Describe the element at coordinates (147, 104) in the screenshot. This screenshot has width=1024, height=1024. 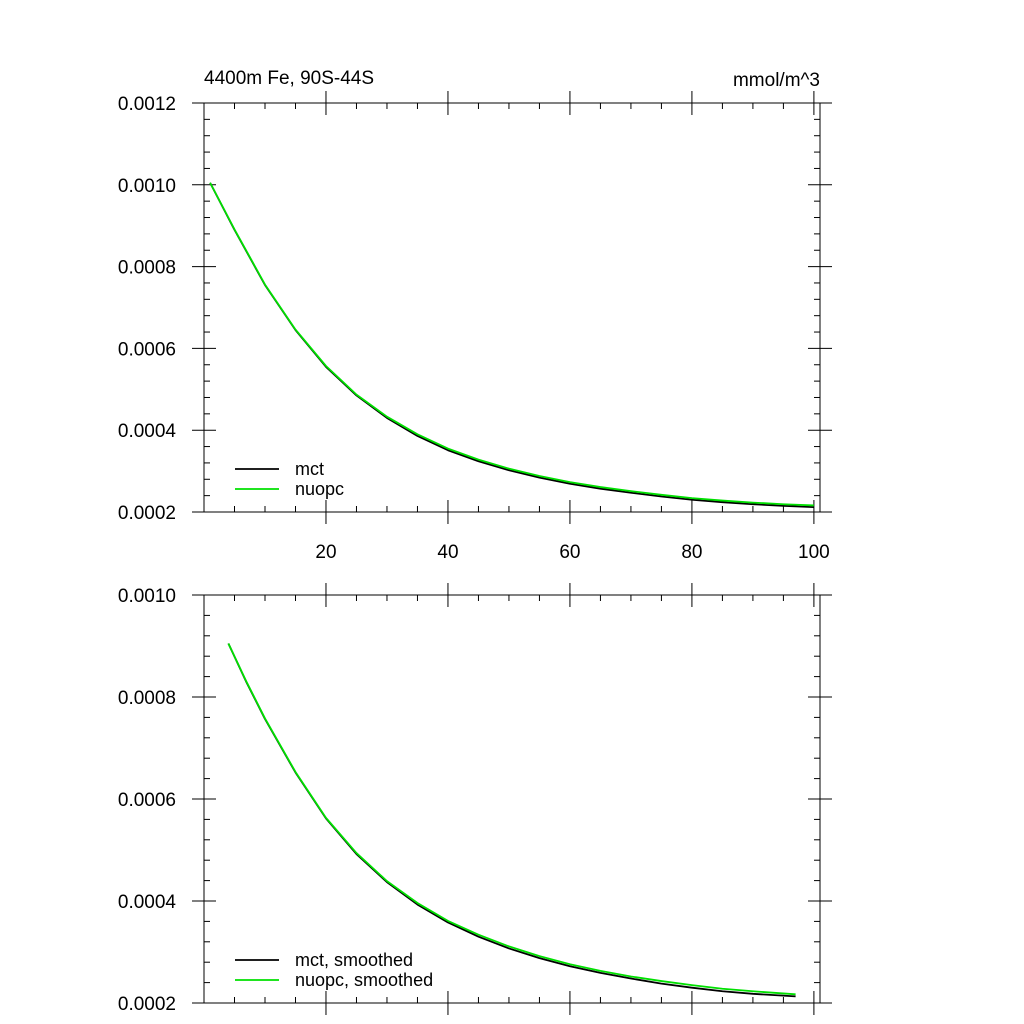
I see `y-tick-label: 0.0012` at that location.